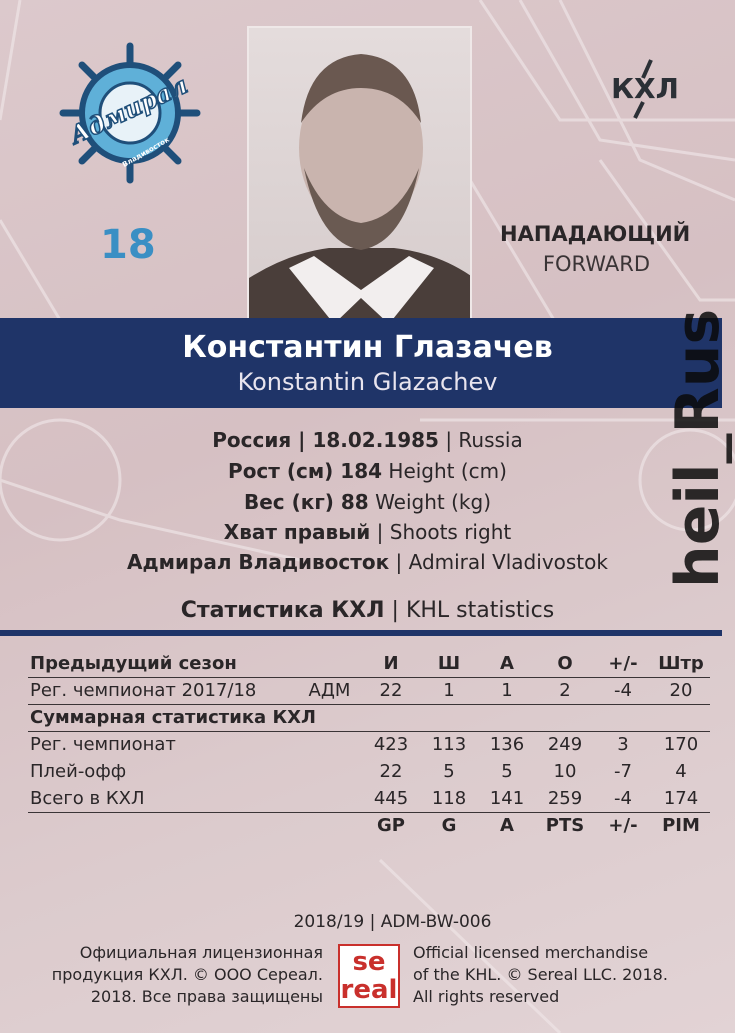 The image size is (735, 1033). What do you see at coordinates (392, 922) in the screenshot?
I see `card-code: 2018/19 | ADM-BW-006` at bounding box center [392, 922].